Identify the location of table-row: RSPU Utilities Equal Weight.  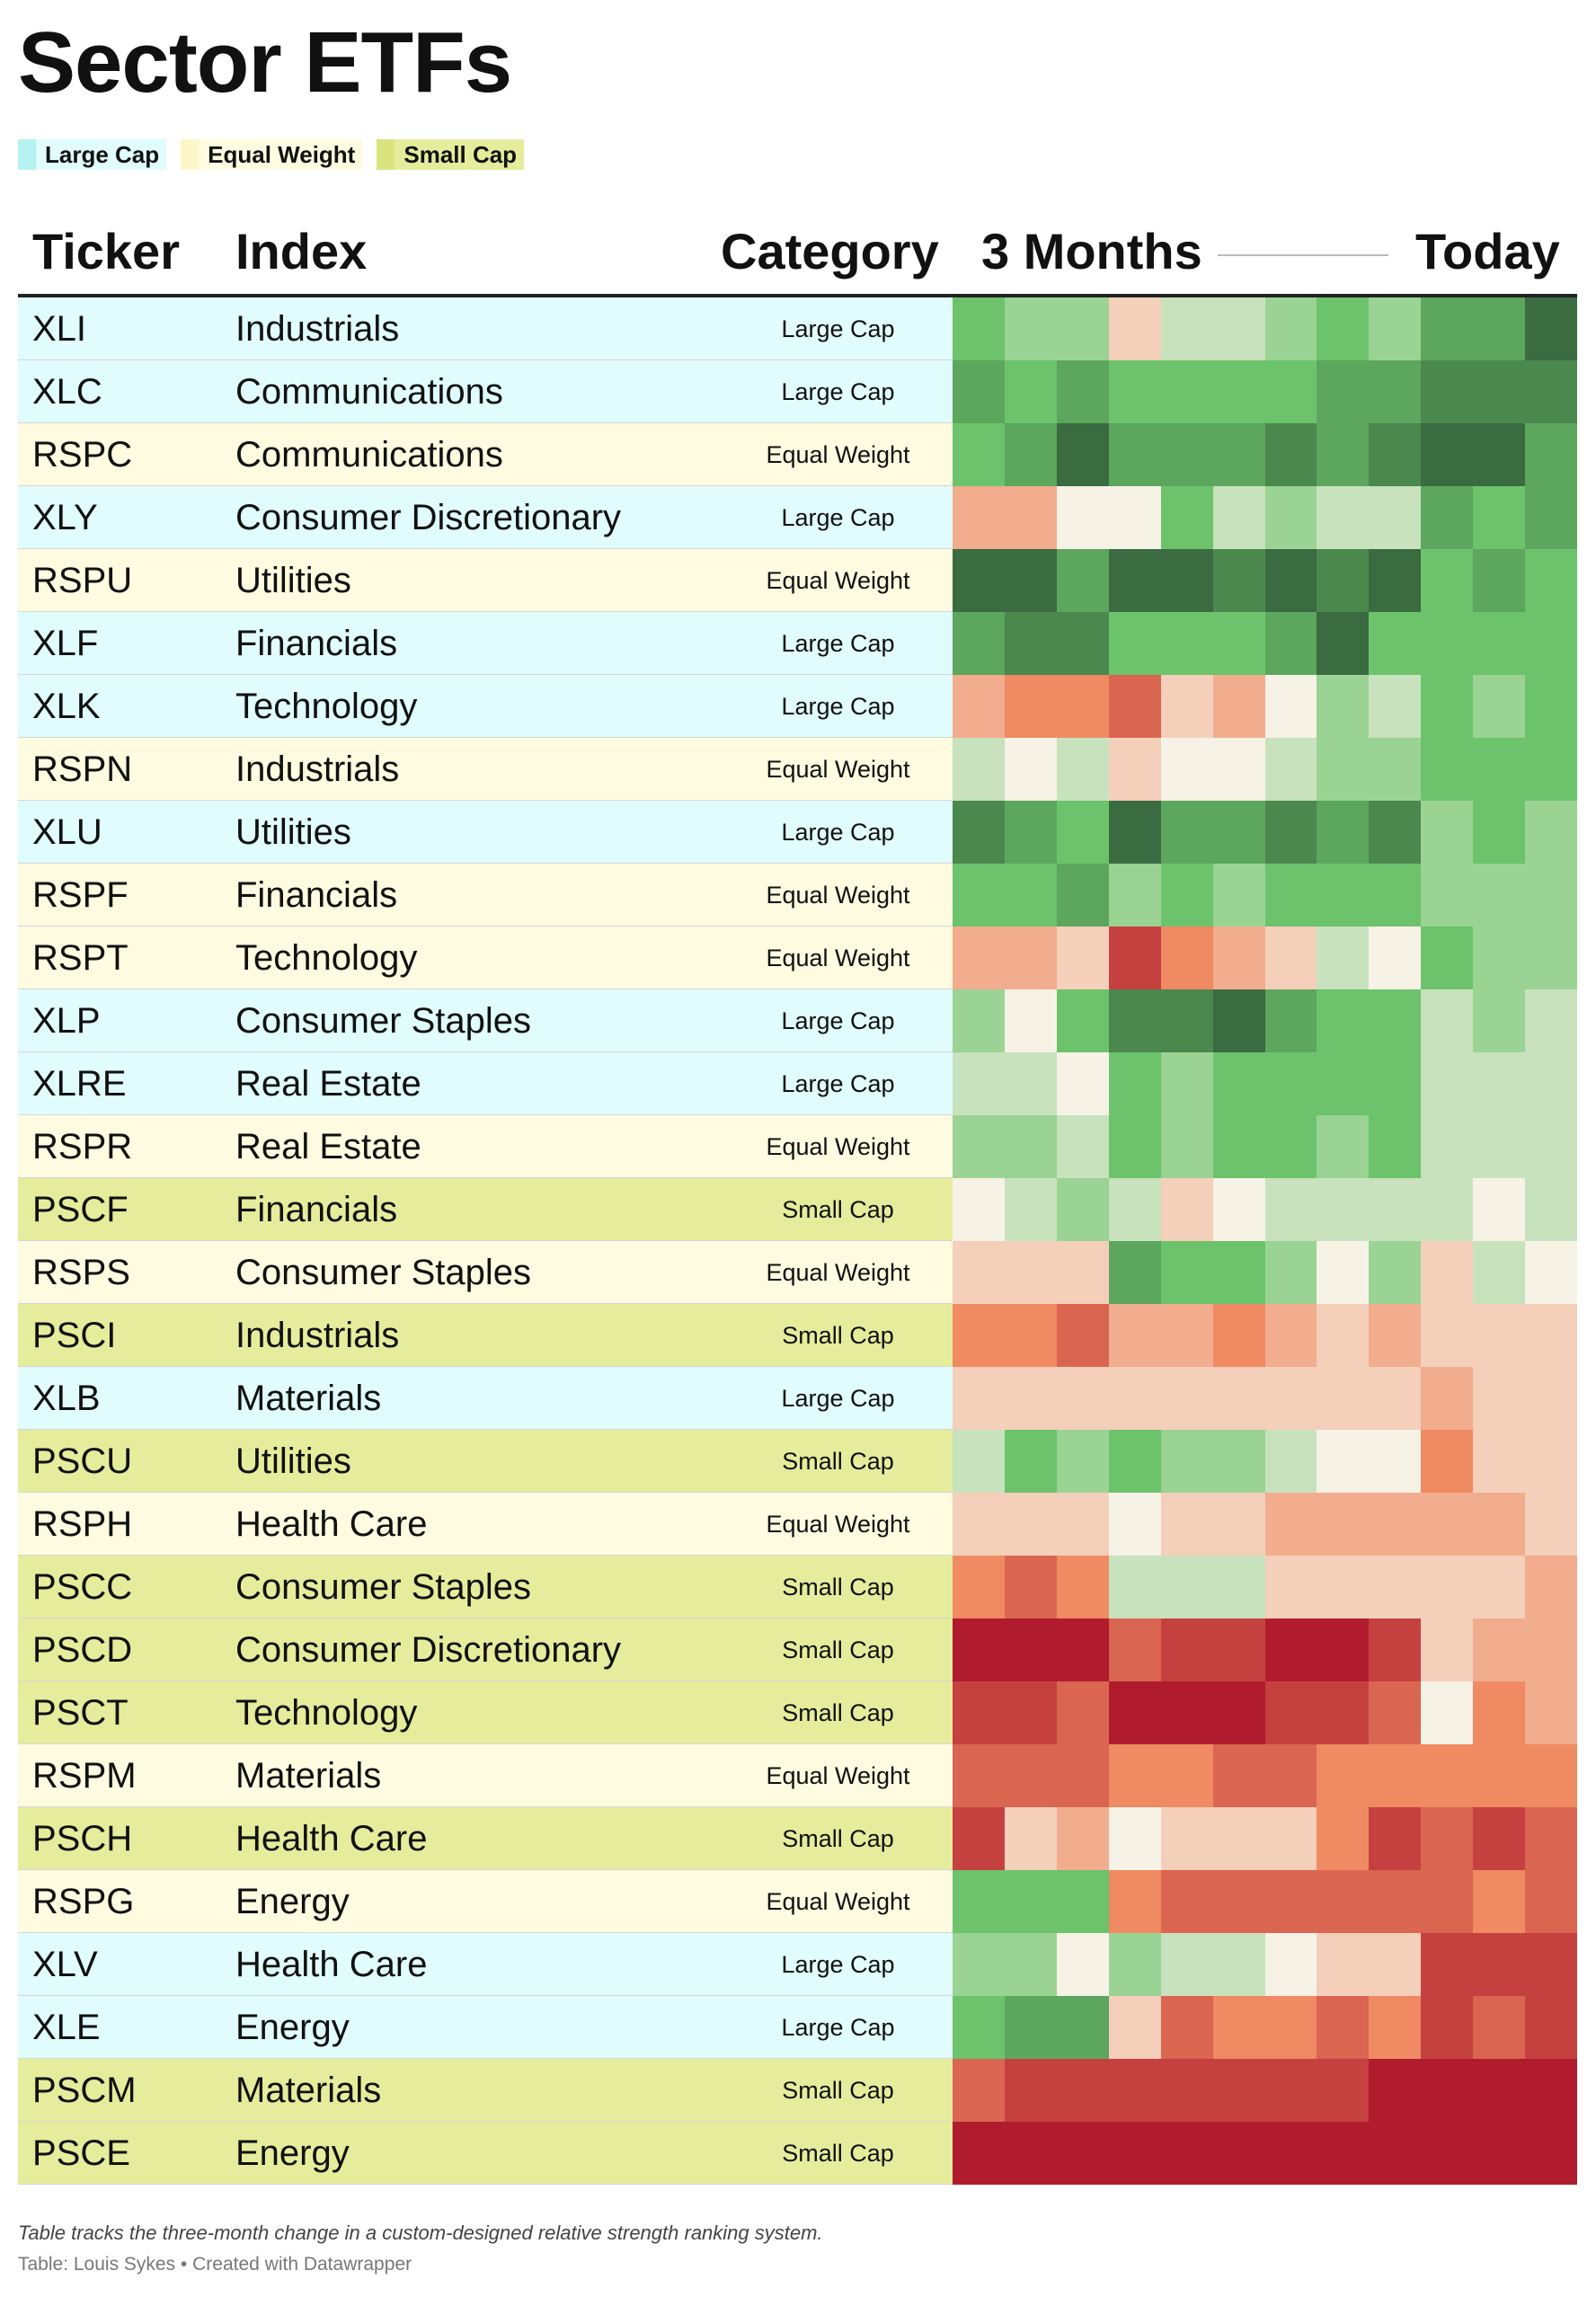
(798, 580).